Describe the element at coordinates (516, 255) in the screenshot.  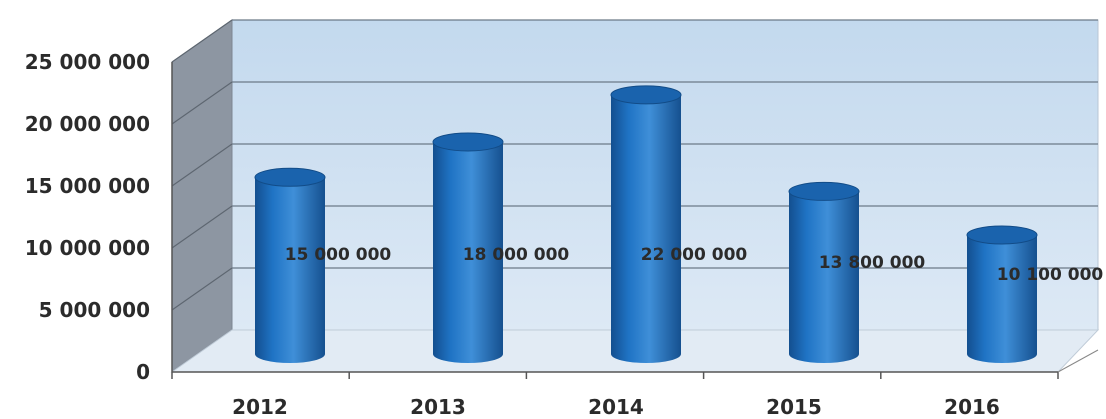
I see `data-label: 18 000 000` at that location.